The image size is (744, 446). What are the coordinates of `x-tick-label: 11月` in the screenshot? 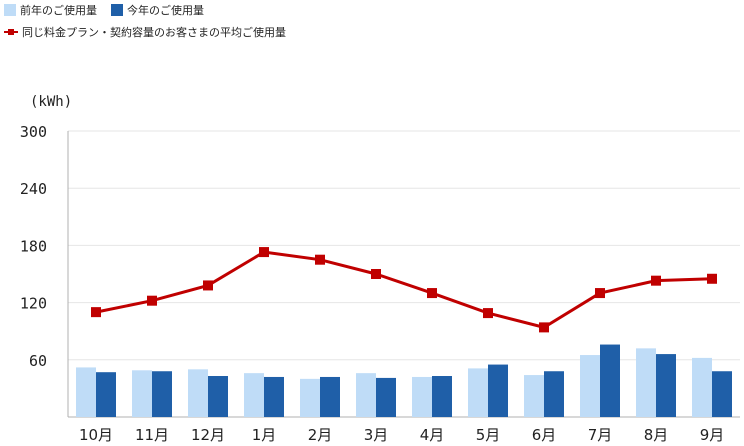 It's located at (152, 435).